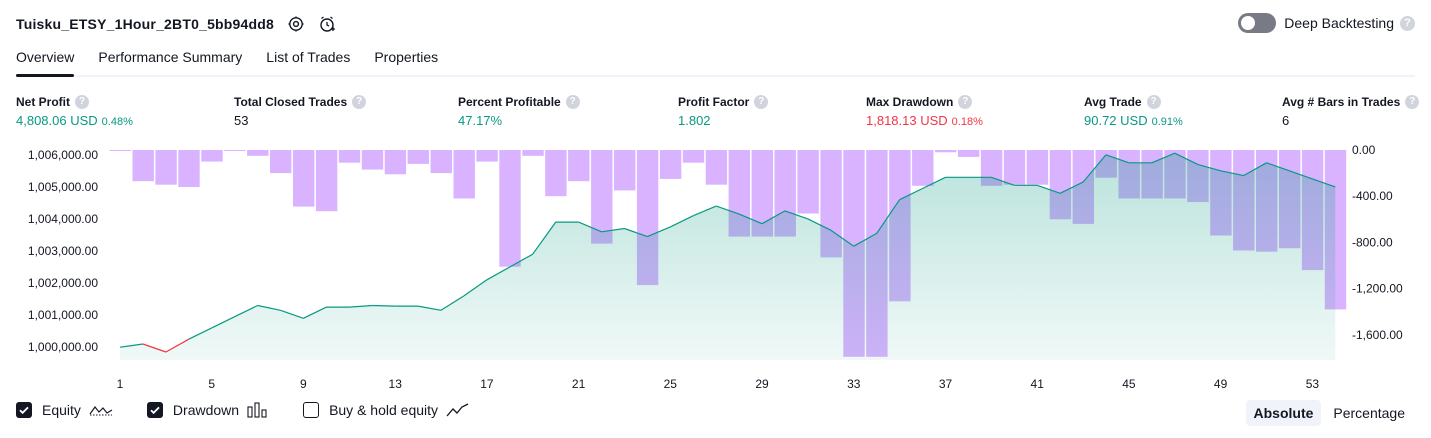 This screenshot has width=1431, height=438. I want to click on scale-mode-switch: Absolute Percentage, so click(1328, 413).